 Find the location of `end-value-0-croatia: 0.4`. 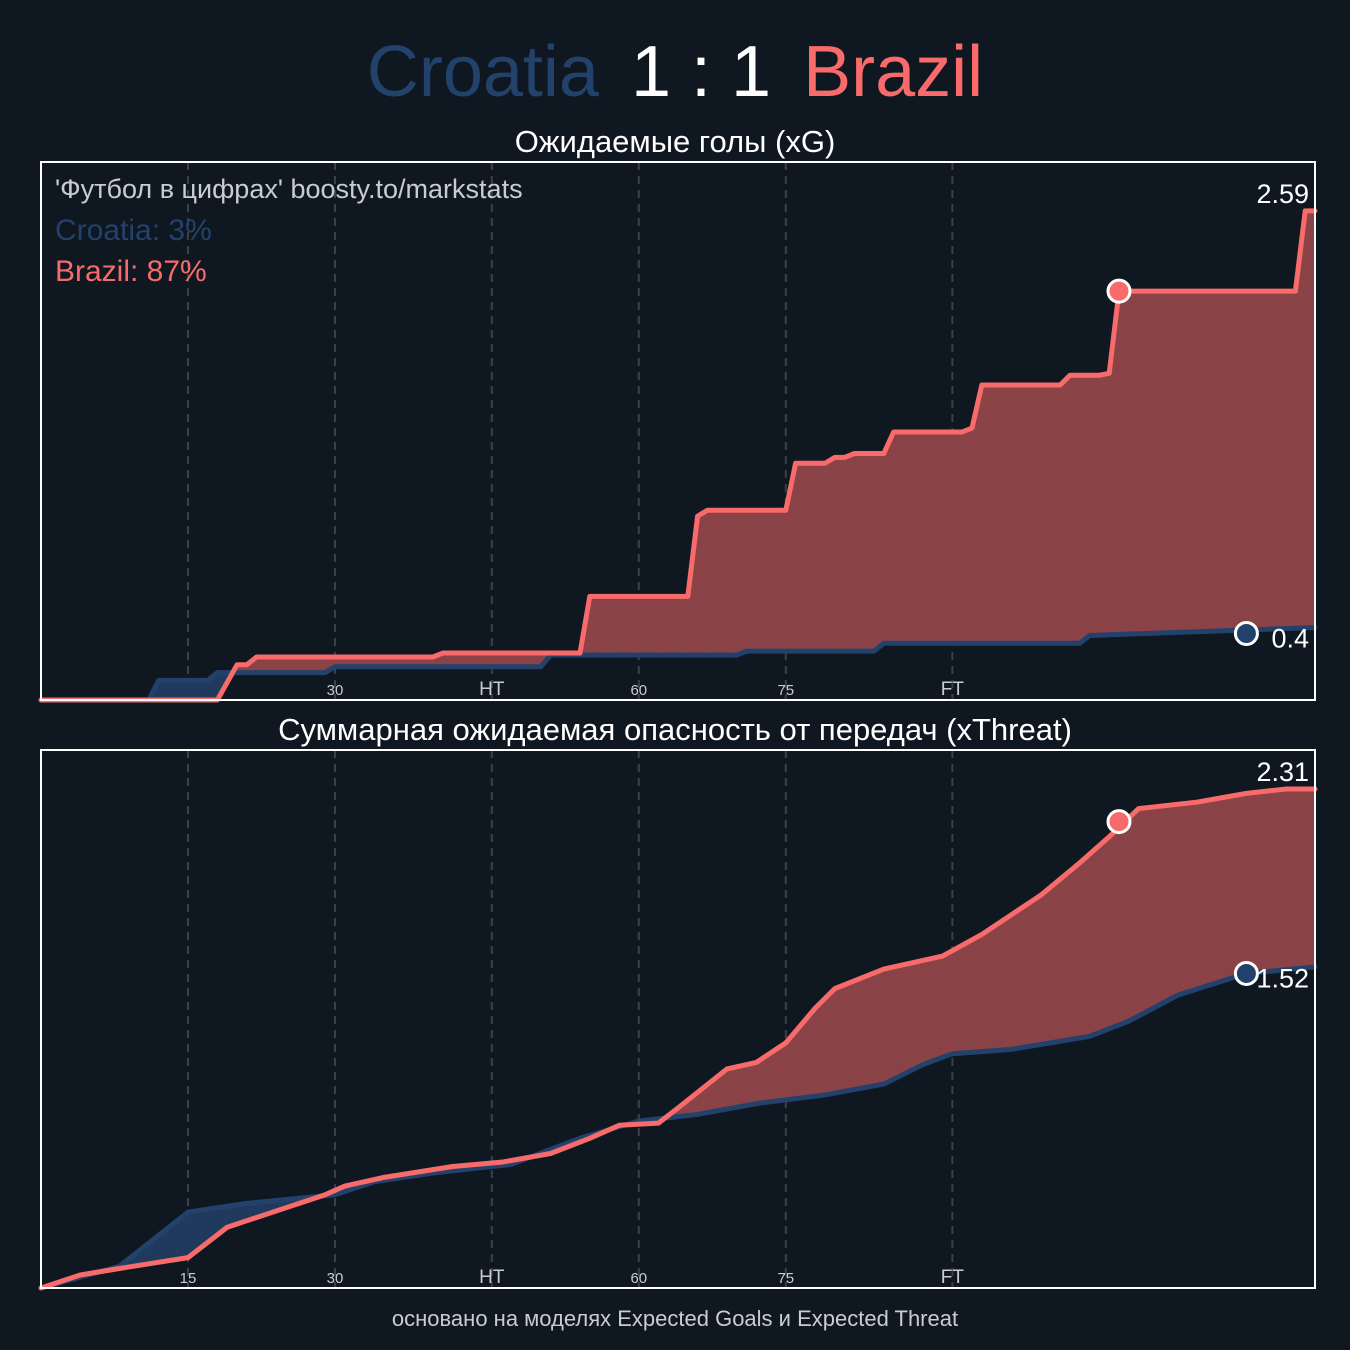

end-value-0-croatia: 0.4 is located at coordinates (1290, 638).